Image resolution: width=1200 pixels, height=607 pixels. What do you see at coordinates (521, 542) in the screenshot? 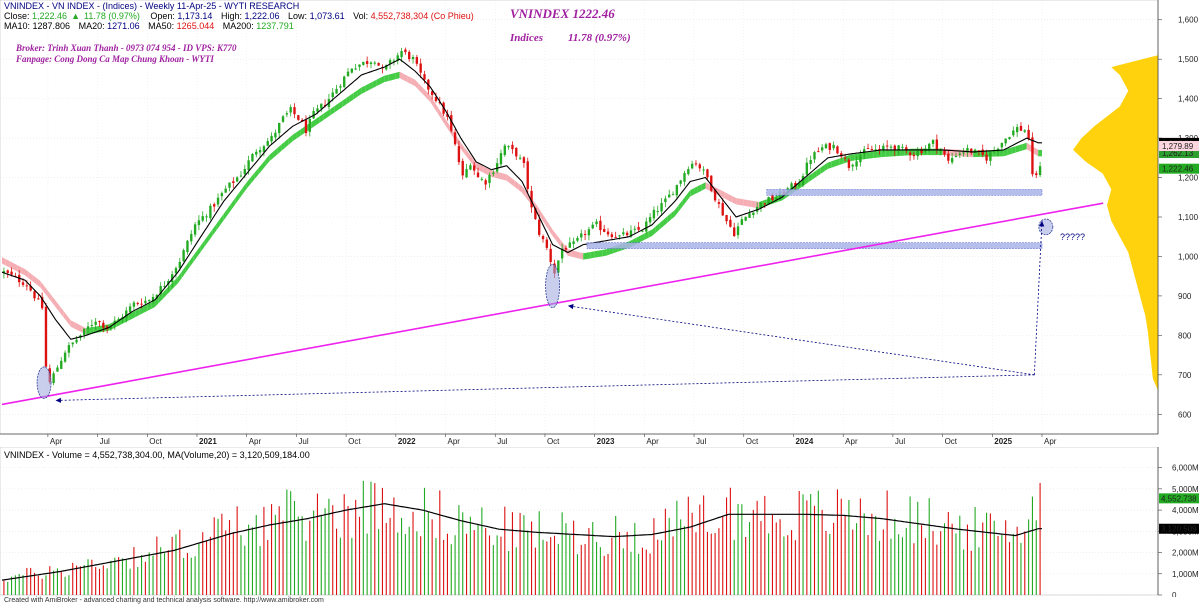
I see `volume-ma-line` at bounding box center [521, 542].